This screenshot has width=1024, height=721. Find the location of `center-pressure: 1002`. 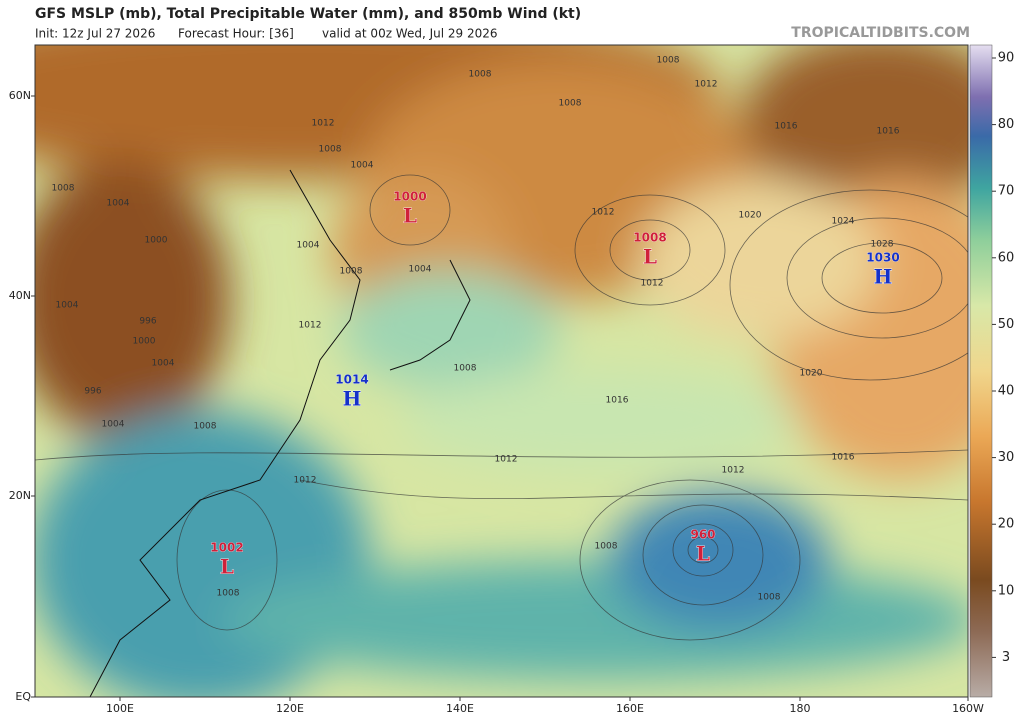

center-pressure: 1002 is located at coordinates (226, 548).